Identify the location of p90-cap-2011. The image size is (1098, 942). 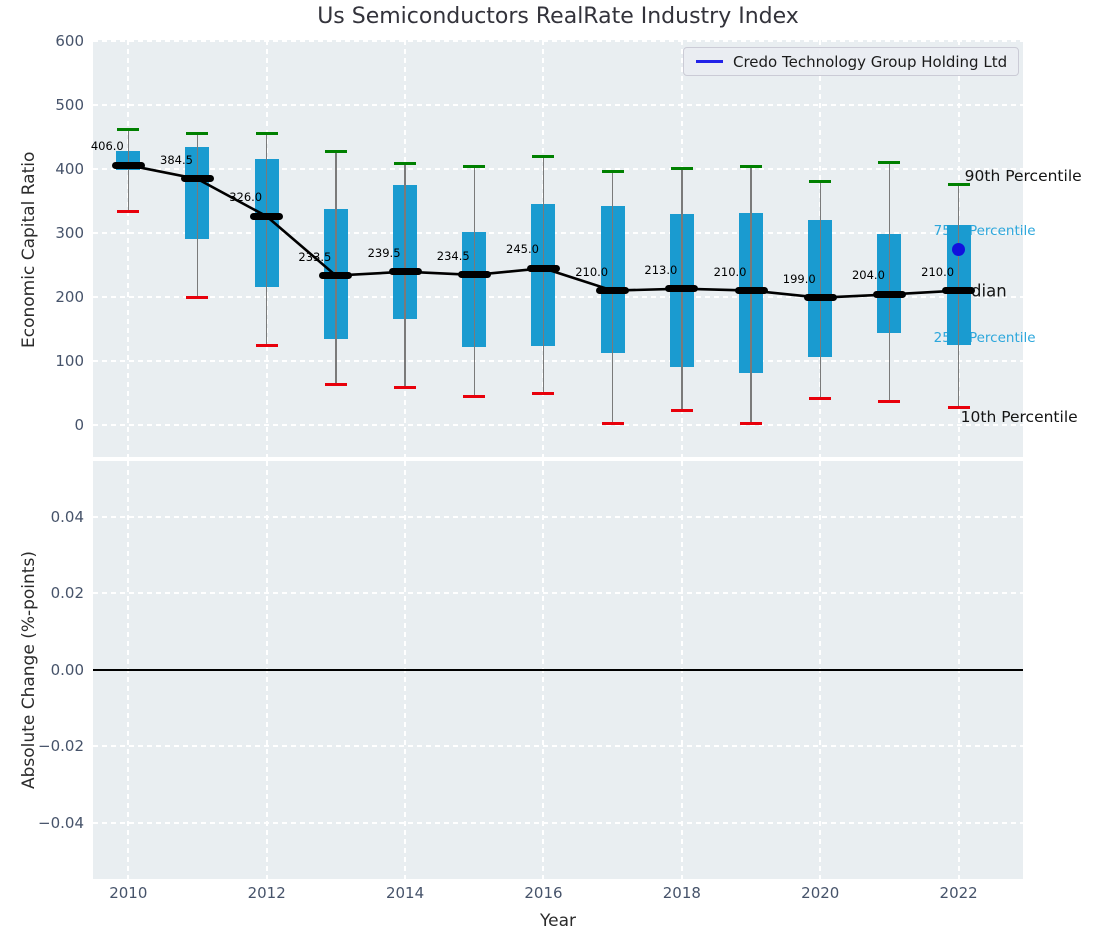
(197, 133).